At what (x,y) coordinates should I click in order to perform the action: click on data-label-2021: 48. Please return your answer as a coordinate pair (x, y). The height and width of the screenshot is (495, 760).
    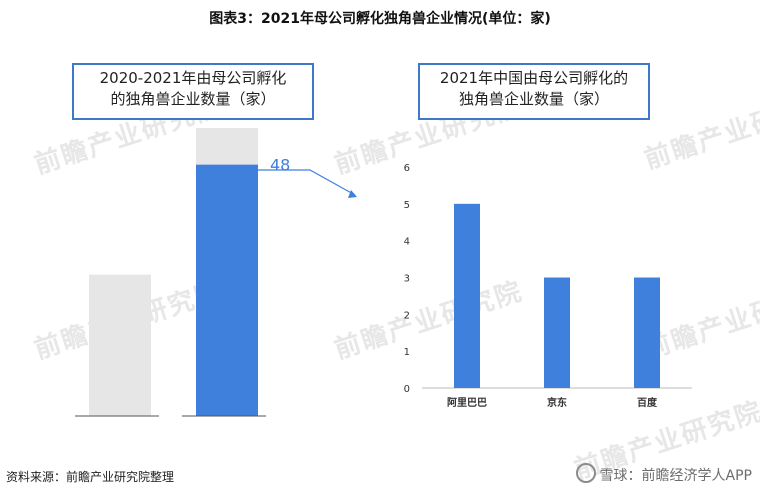
    Looking at the image, I should click on (280, 165).